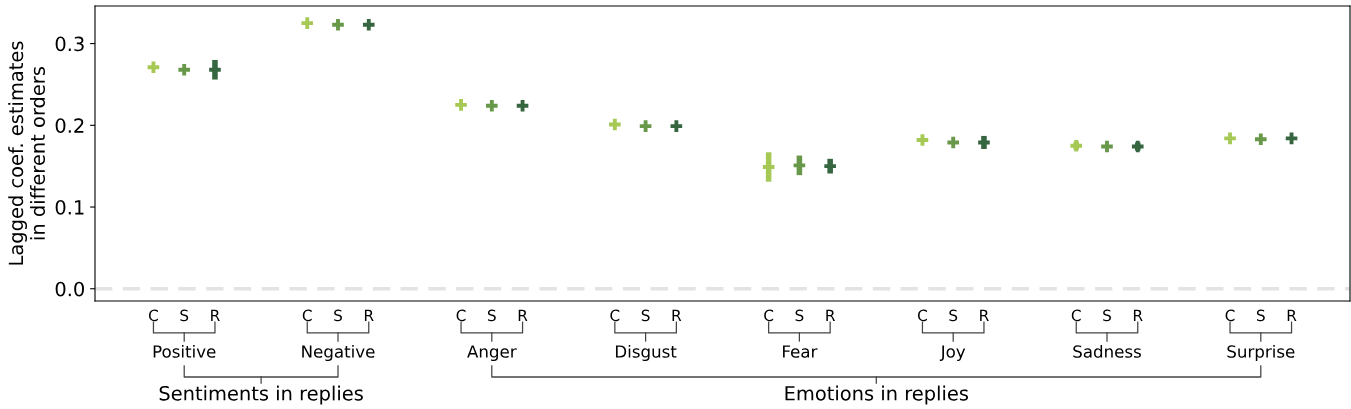 The width and height of the screenshot is (1351, 409). I want to click on text: Sentiments in replies, so click(261, 395).